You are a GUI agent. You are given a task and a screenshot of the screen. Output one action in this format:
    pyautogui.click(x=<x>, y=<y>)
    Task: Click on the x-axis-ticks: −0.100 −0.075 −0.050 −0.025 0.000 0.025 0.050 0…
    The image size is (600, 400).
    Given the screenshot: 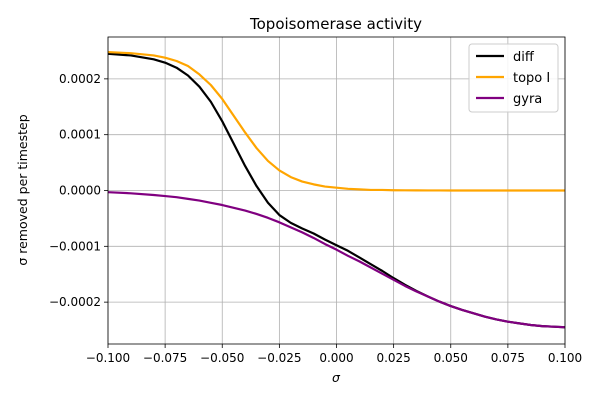 What is the action you would take?
    pyautogui.click(x=334, y=354)
    